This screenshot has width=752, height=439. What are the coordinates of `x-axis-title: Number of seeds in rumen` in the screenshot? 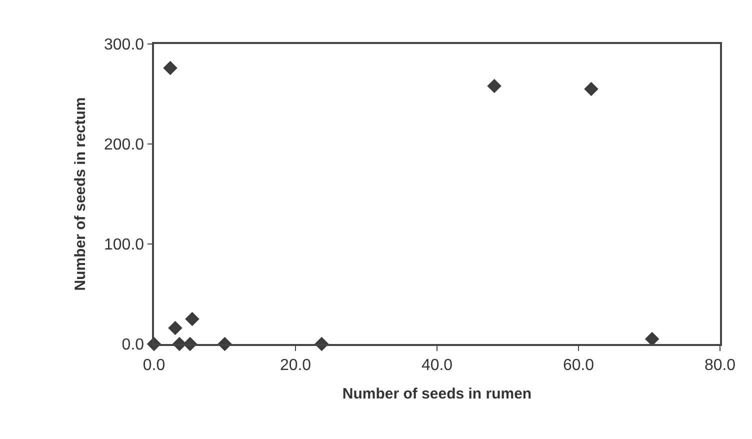 It's located at (437, 393).